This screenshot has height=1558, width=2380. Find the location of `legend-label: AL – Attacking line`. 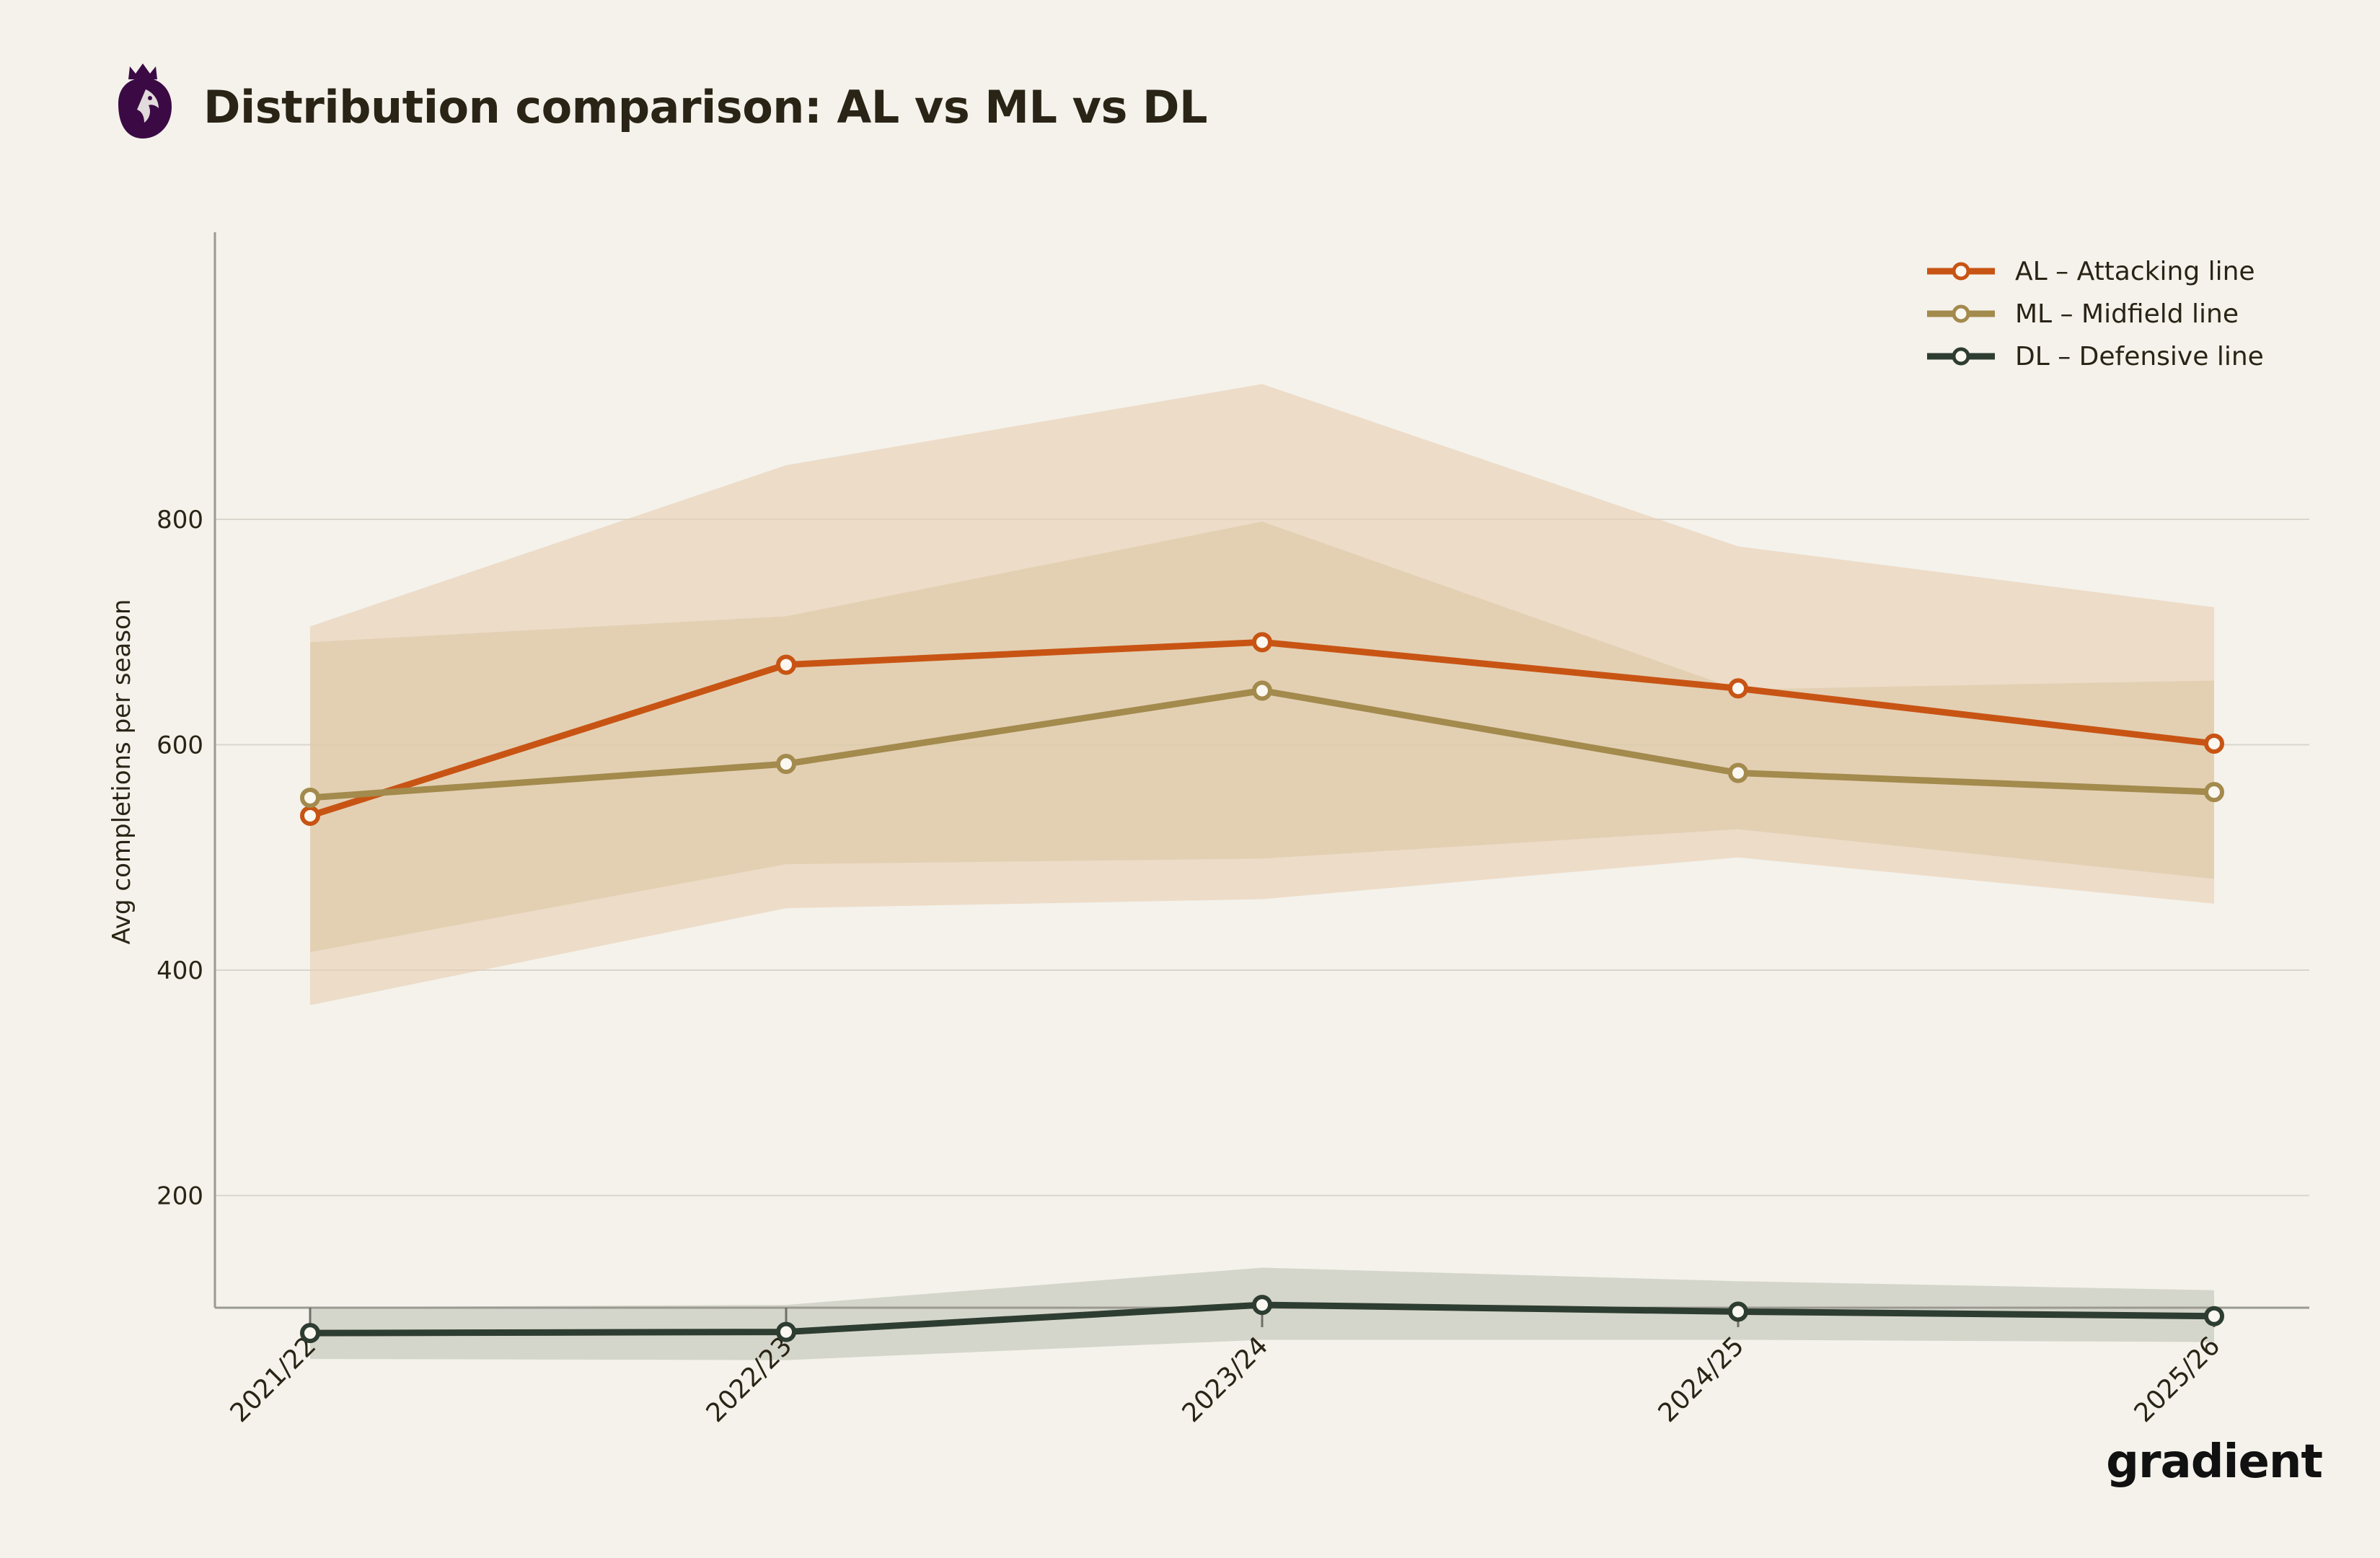

legend-label: AL – Attacking line is located at coordinates (2135, 271).